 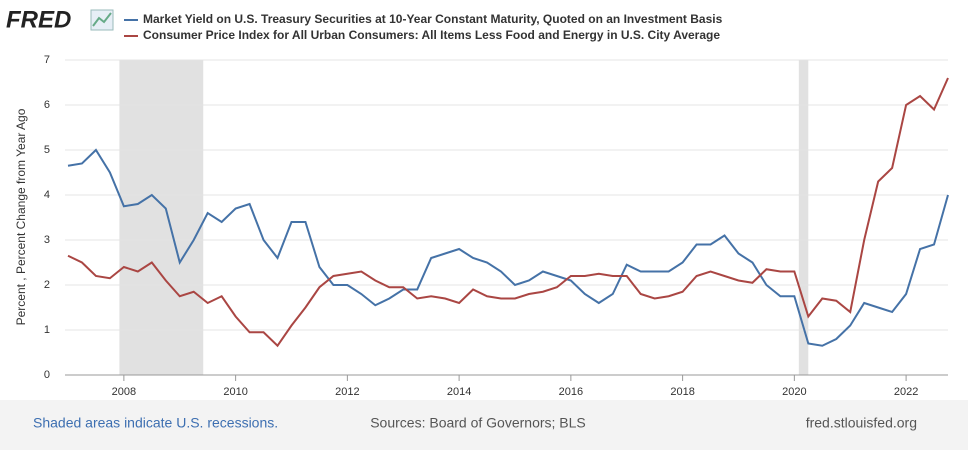 I want to click on x-tick-label: 2016, so click(x=571, y=392).